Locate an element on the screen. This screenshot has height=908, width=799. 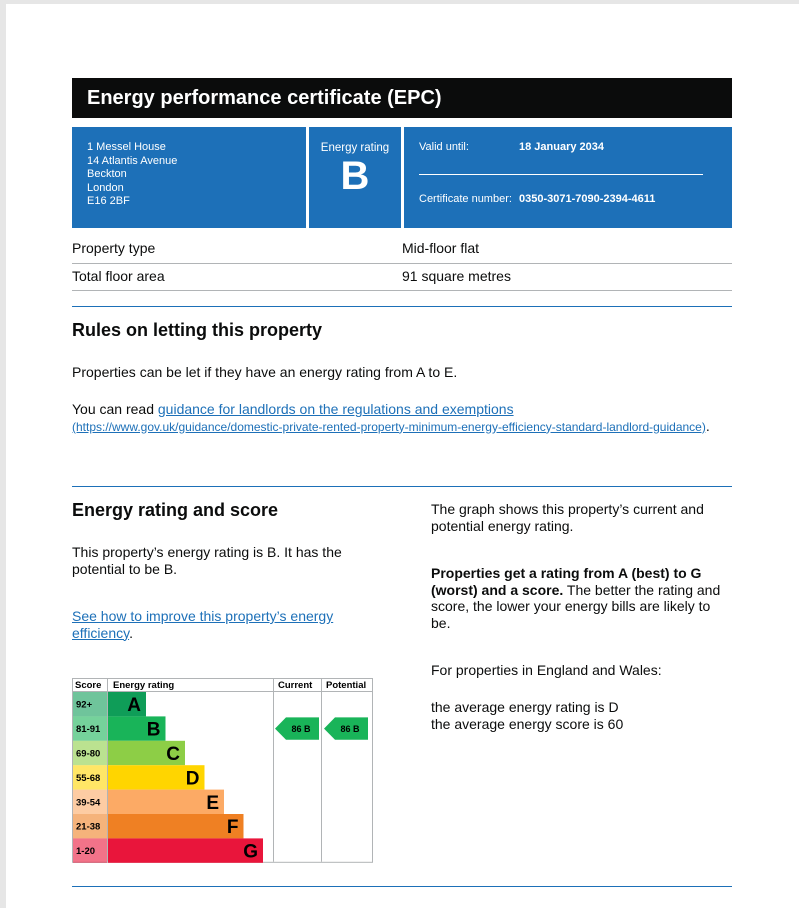
band-letter: E is located at coordinates (212, 803).